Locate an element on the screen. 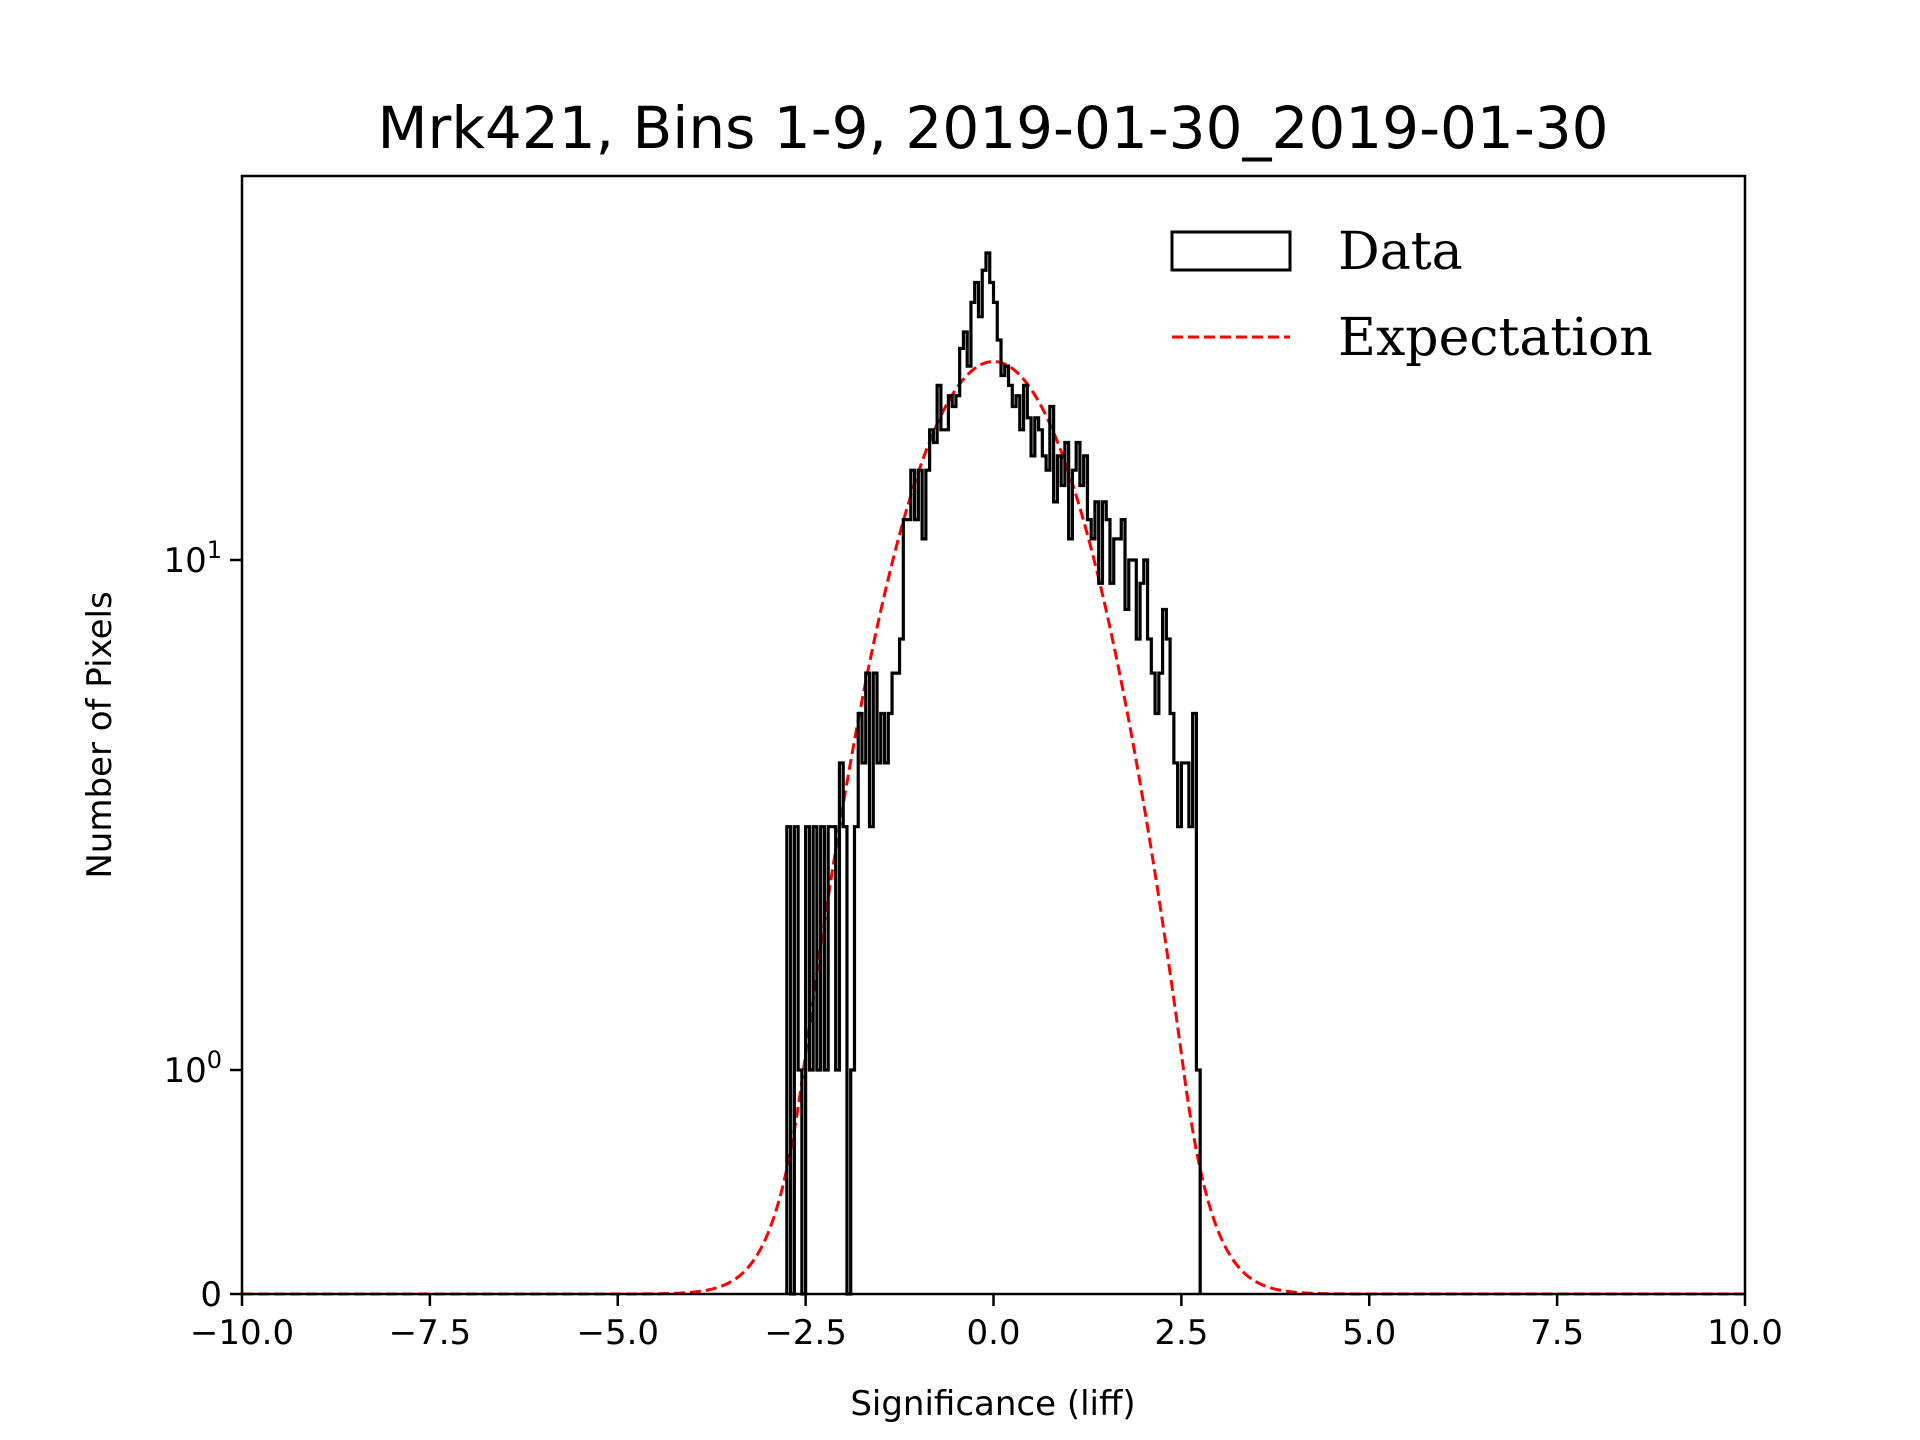 The width and height of the screenshot is (1920, 1440). y-axis: 0 100 10¹ is located at coordinates (202, 925).